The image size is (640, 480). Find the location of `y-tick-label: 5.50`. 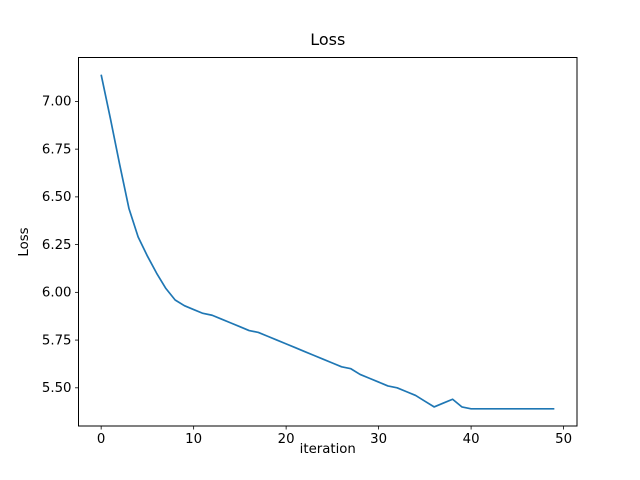

y-tick-label: 5.50 is located at coordinates (57, 388).